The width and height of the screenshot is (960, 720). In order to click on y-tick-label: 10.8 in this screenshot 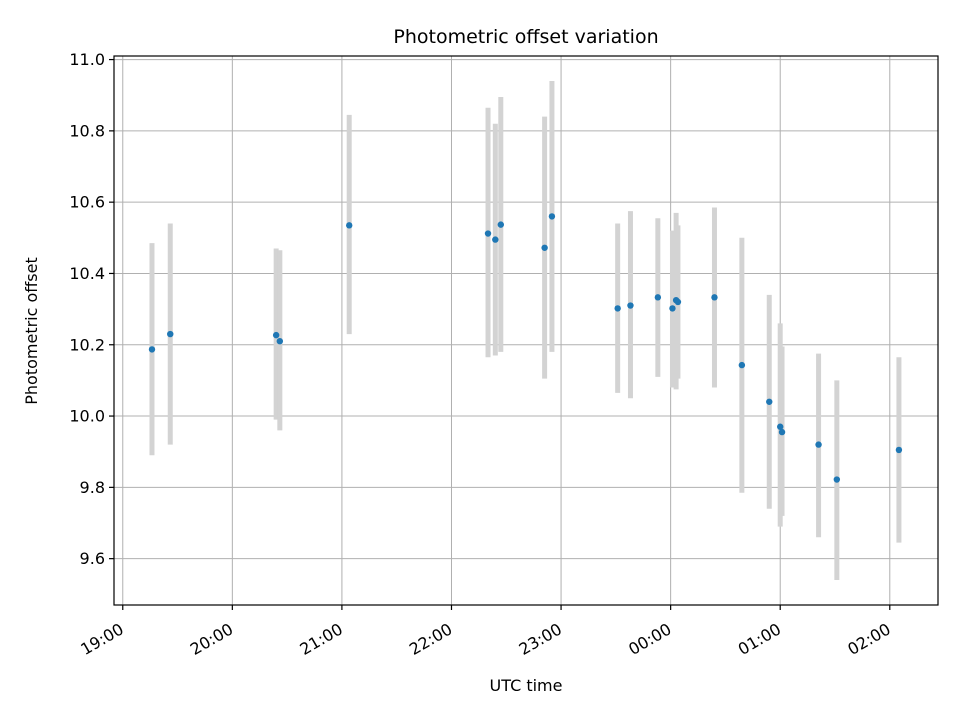, I will do `click(87, 130)`.